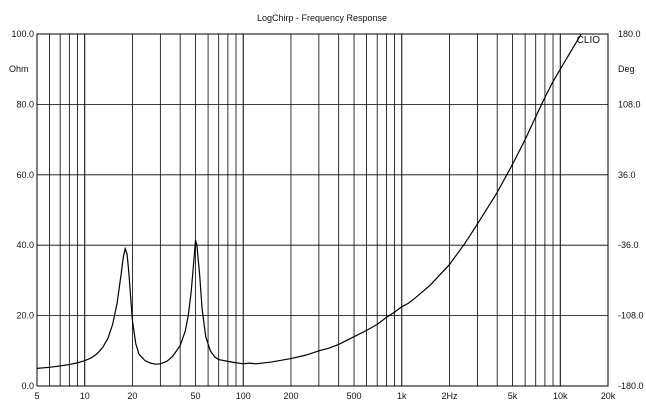 This screenshot has height=401, width=646. Describe the element at coordinates (449, 396) in the screenshot. I see `x-tick-label: 2Hz` at that location.